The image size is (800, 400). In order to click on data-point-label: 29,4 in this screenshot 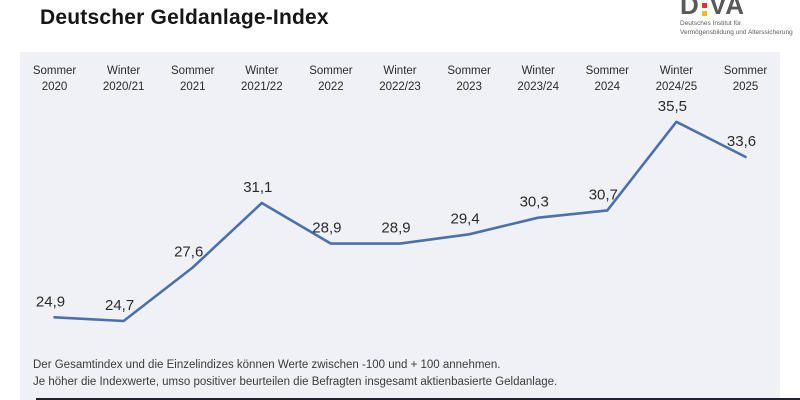, I will do `click(464, 218)`.